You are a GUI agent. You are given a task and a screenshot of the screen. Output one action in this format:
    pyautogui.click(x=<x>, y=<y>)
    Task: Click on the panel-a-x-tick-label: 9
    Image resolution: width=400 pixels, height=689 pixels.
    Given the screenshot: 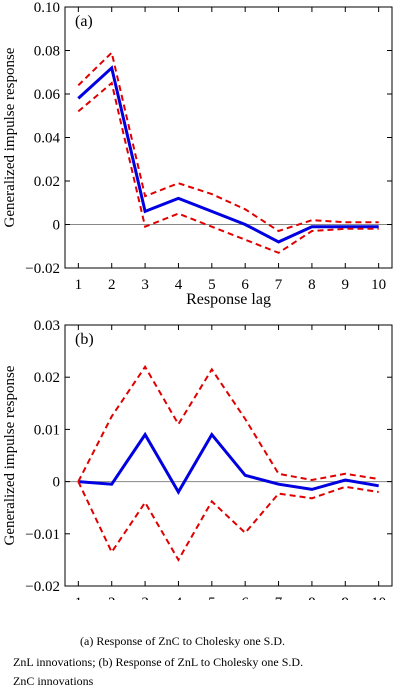 What is the action you would take?
    pyautogui.click(x=346, y=285)
    